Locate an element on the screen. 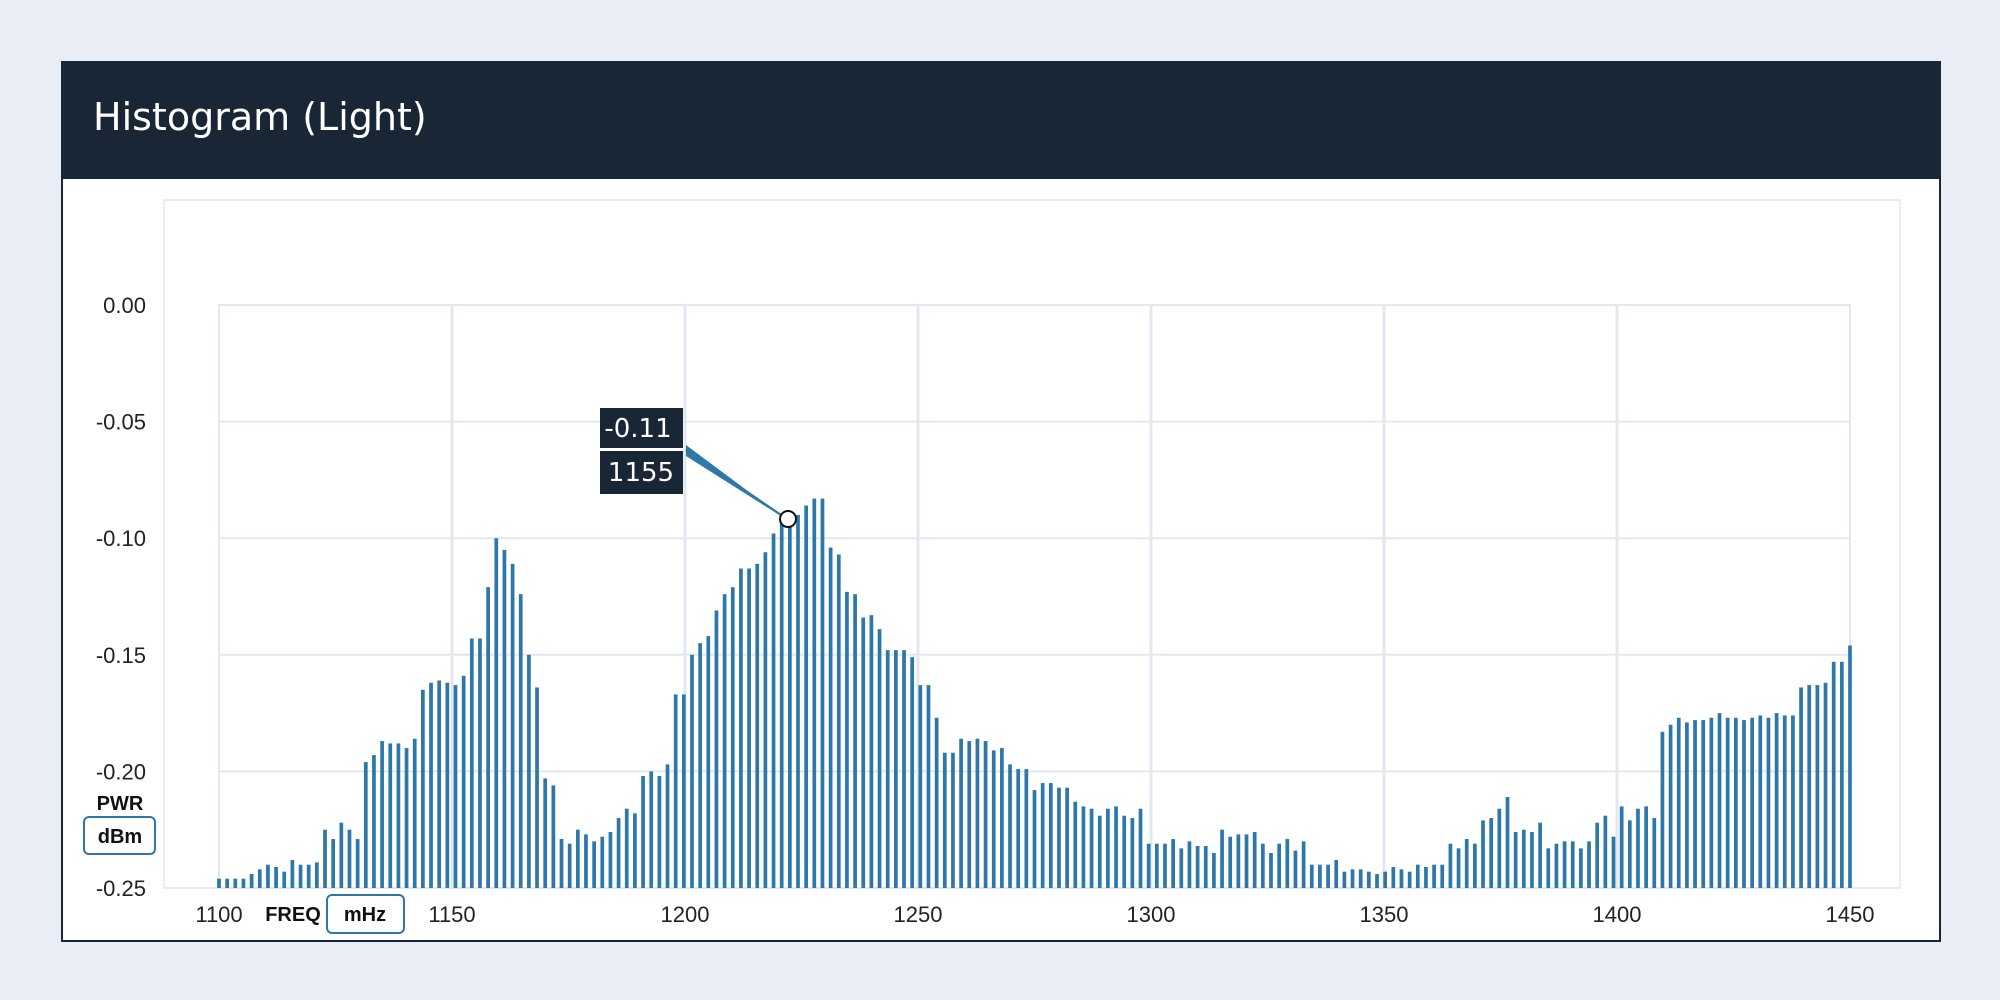 This screenshot has height=1000, width=2000. tooltip-value-box is located at coordinates (641, 428).